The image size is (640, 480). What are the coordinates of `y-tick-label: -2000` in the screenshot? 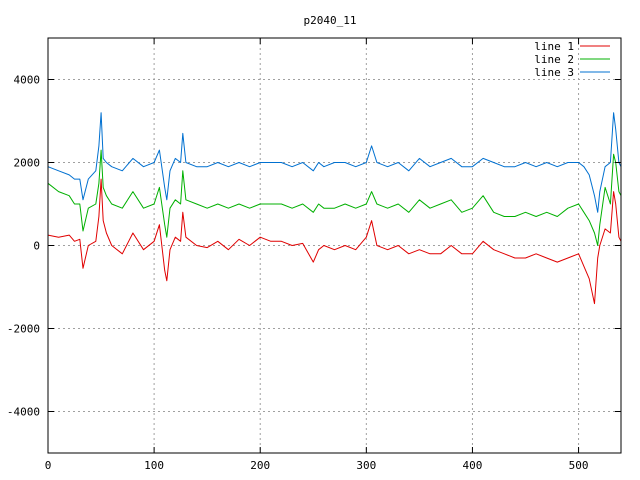 It's located at (23, 329).